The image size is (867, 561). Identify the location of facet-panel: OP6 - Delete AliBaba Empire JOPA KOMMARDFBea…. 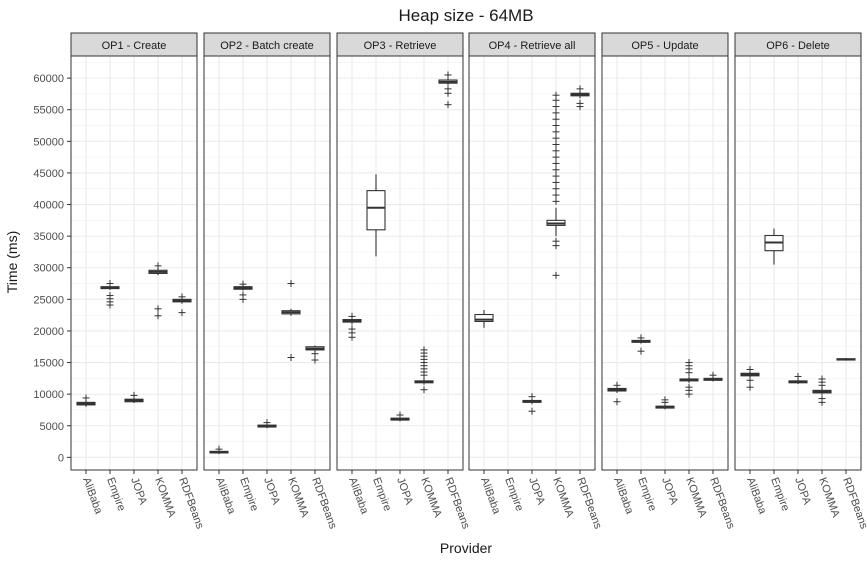
(800, 281).